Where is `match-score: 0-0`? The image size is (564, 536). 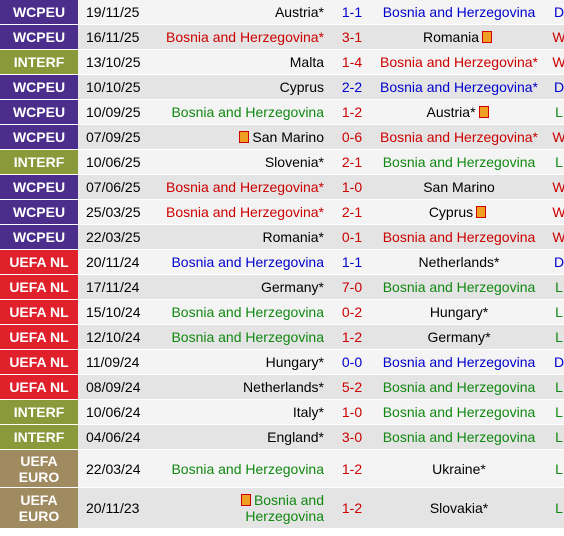 match-score: 0-0 is located at coordinates (352, 362).